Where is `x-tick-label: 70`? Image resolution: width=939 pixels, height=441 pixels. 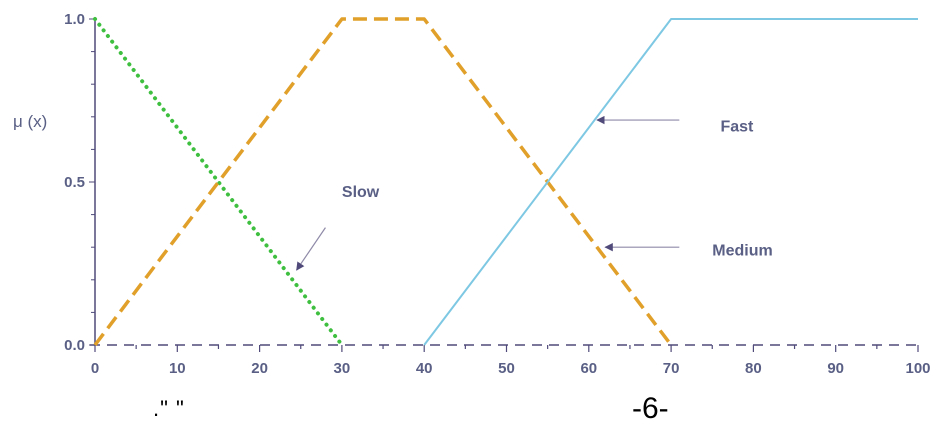 x-tick-label: 70 is located at coordinates (671, 368).